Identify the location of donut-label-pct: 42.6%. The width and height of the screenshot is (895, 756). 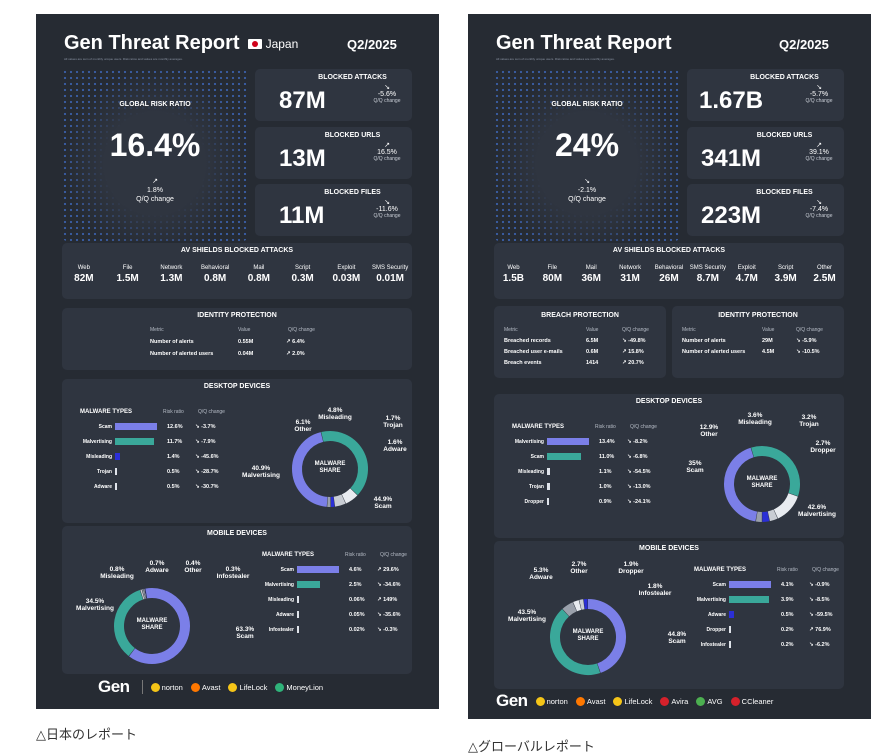
(817, 507).